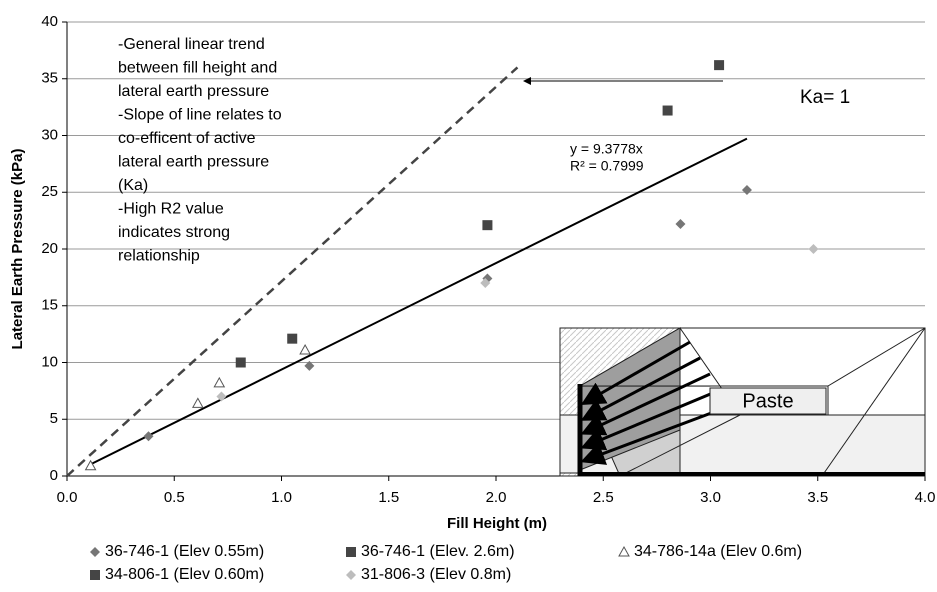  Describe the element at coordinates (184, 551) in the screenshot. I see `legend-label: 36-746-1 (Elev 0.55m)` at that location.